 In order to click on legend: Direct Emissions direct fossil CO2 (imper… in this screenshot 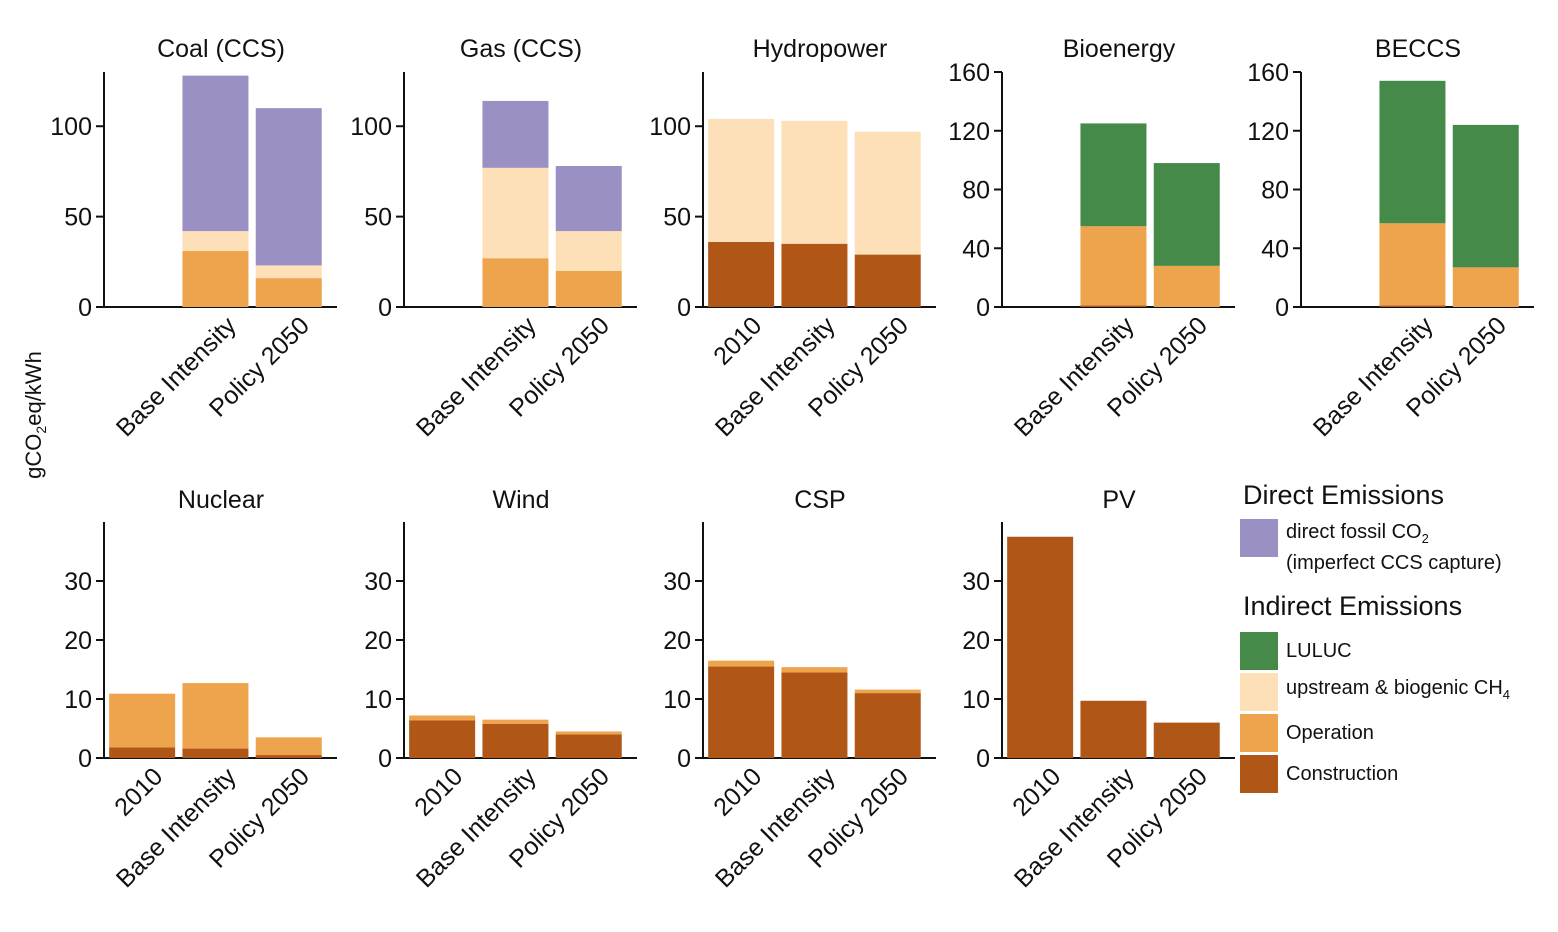, I will do `click(1399, 637)`.